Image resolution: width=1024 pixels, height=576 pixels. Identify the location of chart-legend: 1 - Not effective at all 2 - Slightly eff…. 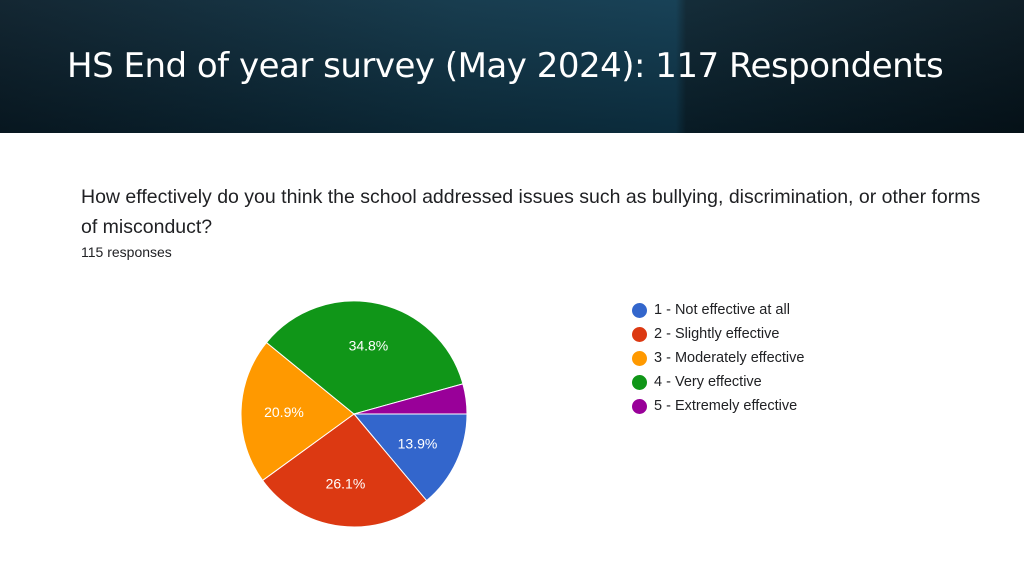
(718, 358).